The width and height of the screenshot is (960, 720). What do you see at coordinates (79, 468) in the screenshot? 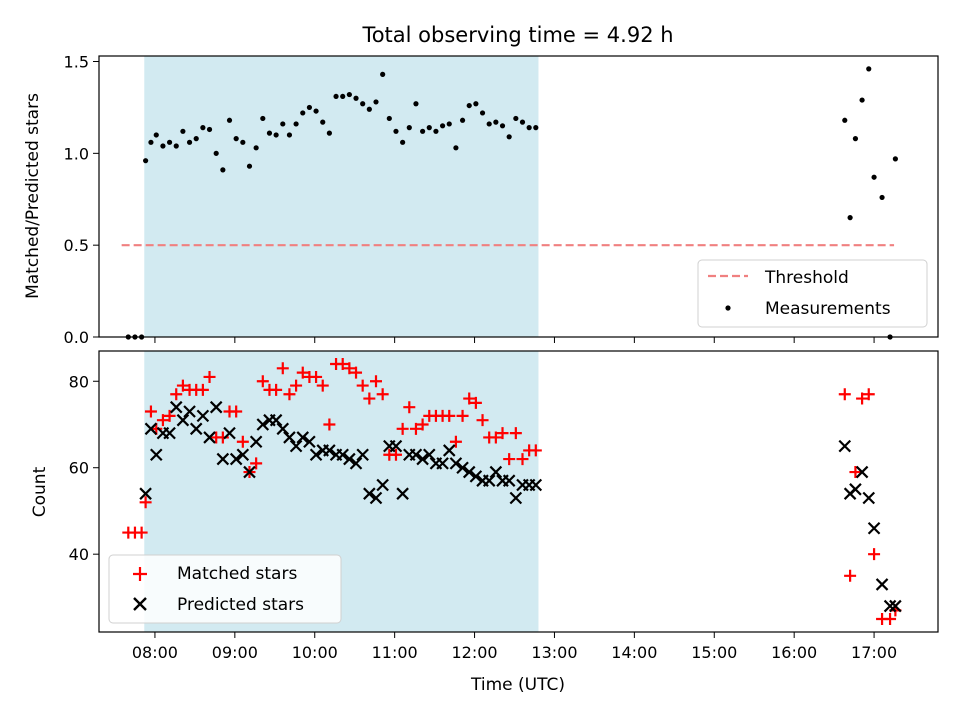
I see `y-tick-label: 60` at bounding box center [79, 468].